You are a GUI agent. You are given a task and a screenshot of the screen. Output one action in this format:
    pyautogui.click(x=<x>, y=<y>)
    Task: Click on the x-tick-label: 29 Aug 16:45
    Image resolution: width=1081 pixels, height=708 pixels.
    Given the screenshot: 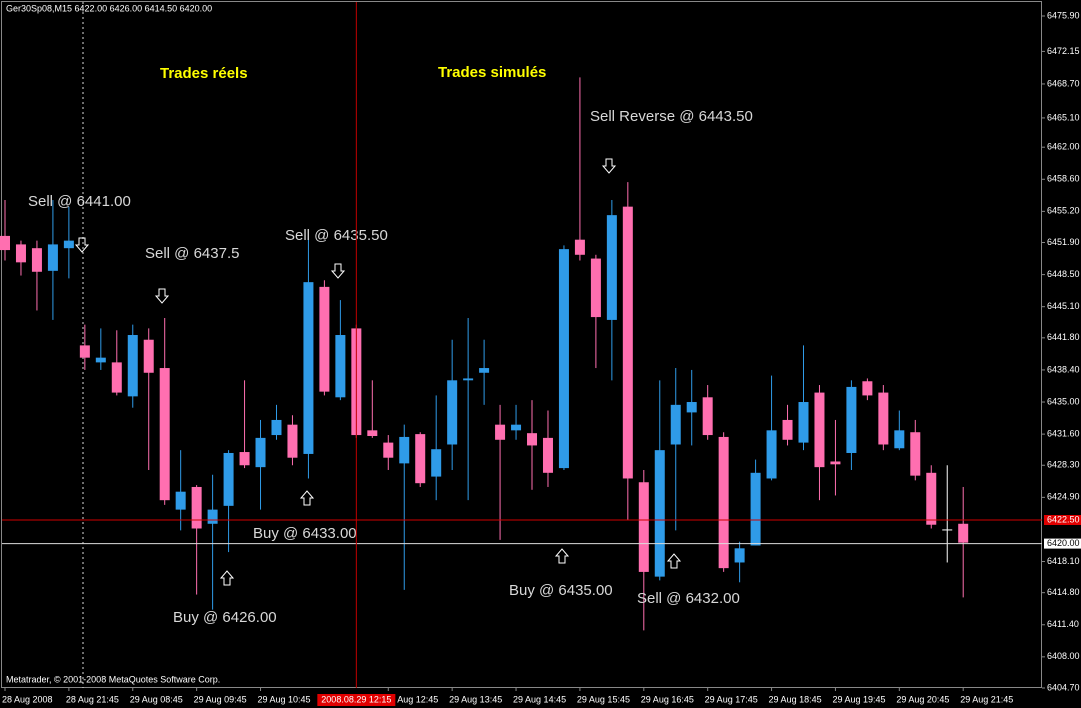 What is the action you would take?
    pyautogui.click(x=667, y=699)
    